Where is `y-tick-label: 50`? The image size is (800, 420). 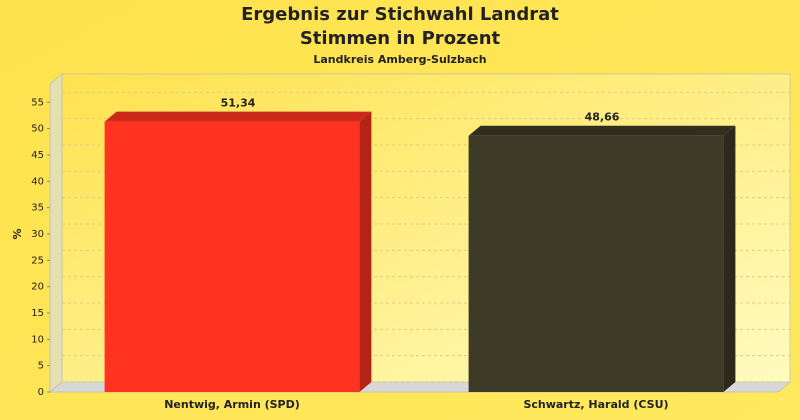
y-tick-label: 50 is located at coordinates (37, 129).